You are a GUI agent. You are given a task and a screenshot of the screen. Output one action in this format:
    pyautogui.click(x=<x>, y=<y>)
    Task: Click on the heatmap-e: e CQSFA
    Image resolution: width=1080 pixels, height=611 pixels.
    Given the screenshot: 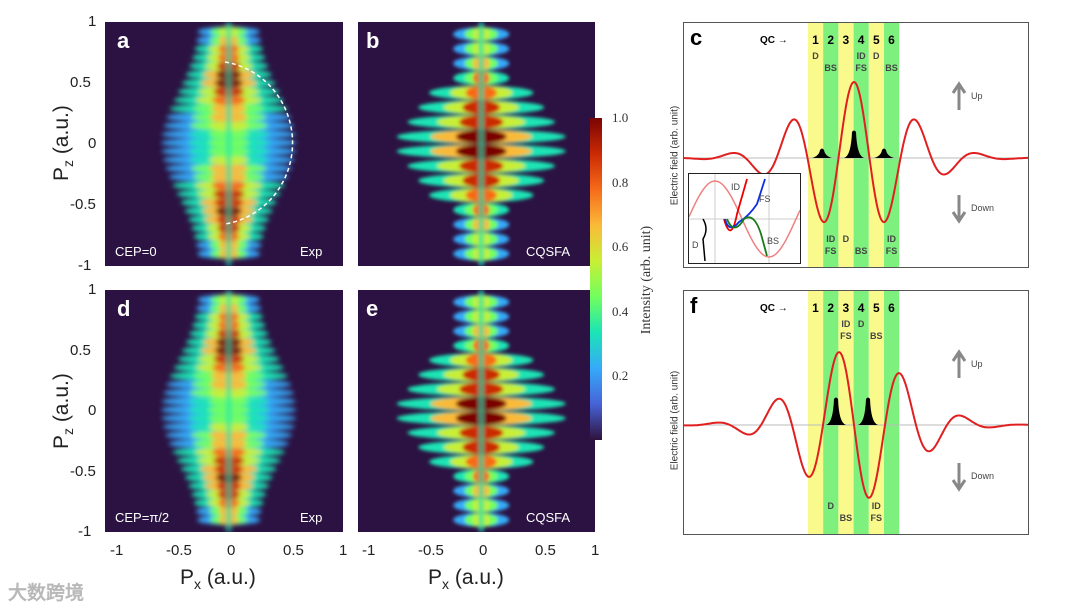 What is the action you would take?
    pyautogui.click(x=476, y=411)
    